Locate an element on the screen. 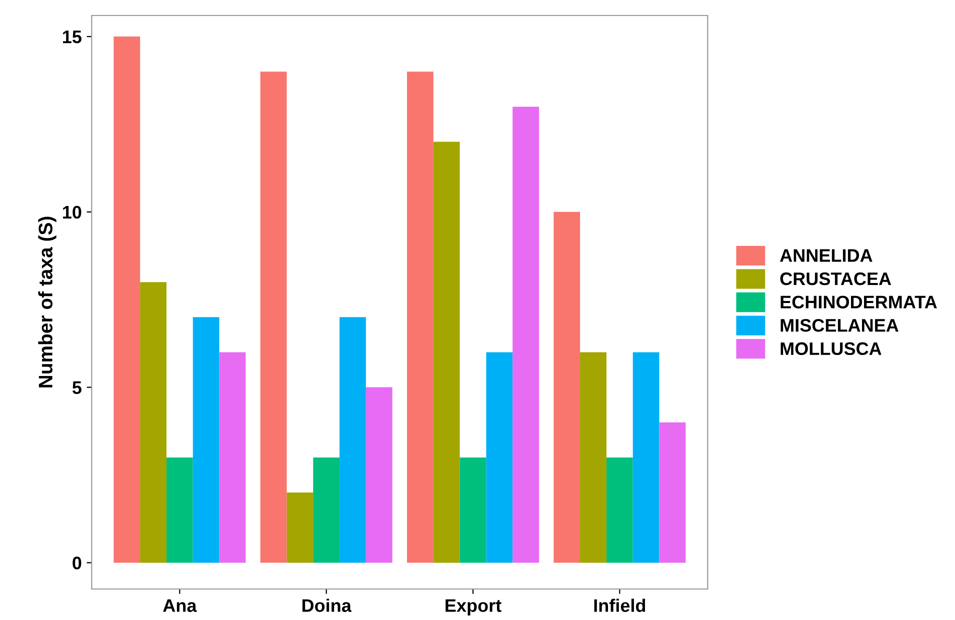  y-tick-label: 10 is located at coordinates (72, 212).